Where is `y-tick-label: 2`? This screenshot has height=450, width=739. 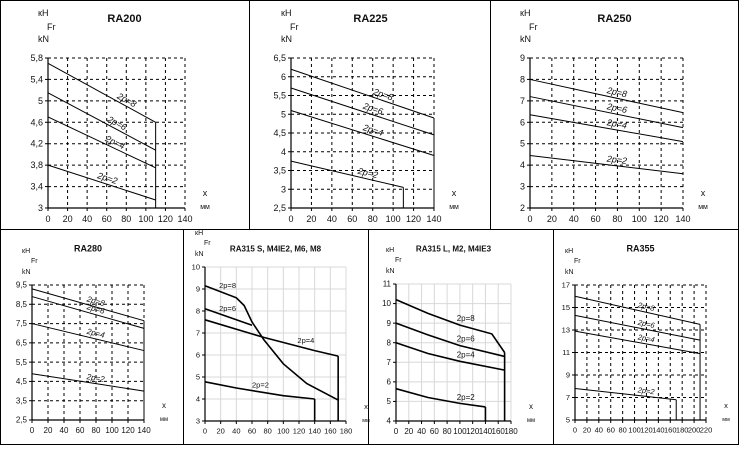
y-tick-label: 2 is located at coordinates (522, 208).